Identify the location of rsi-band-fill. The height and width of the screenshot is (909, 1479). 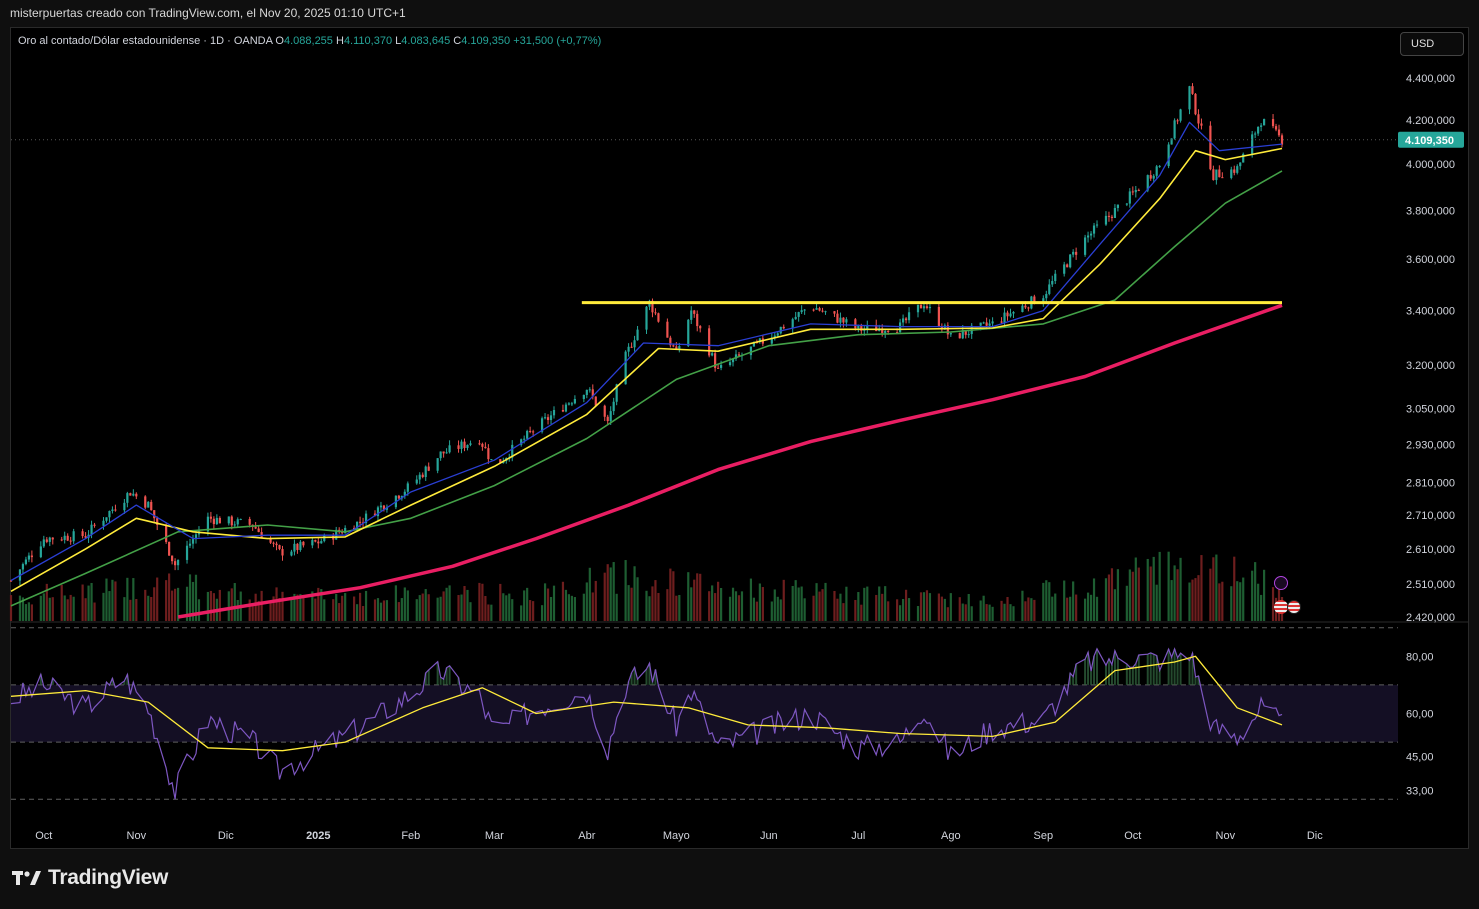
(704, 713).